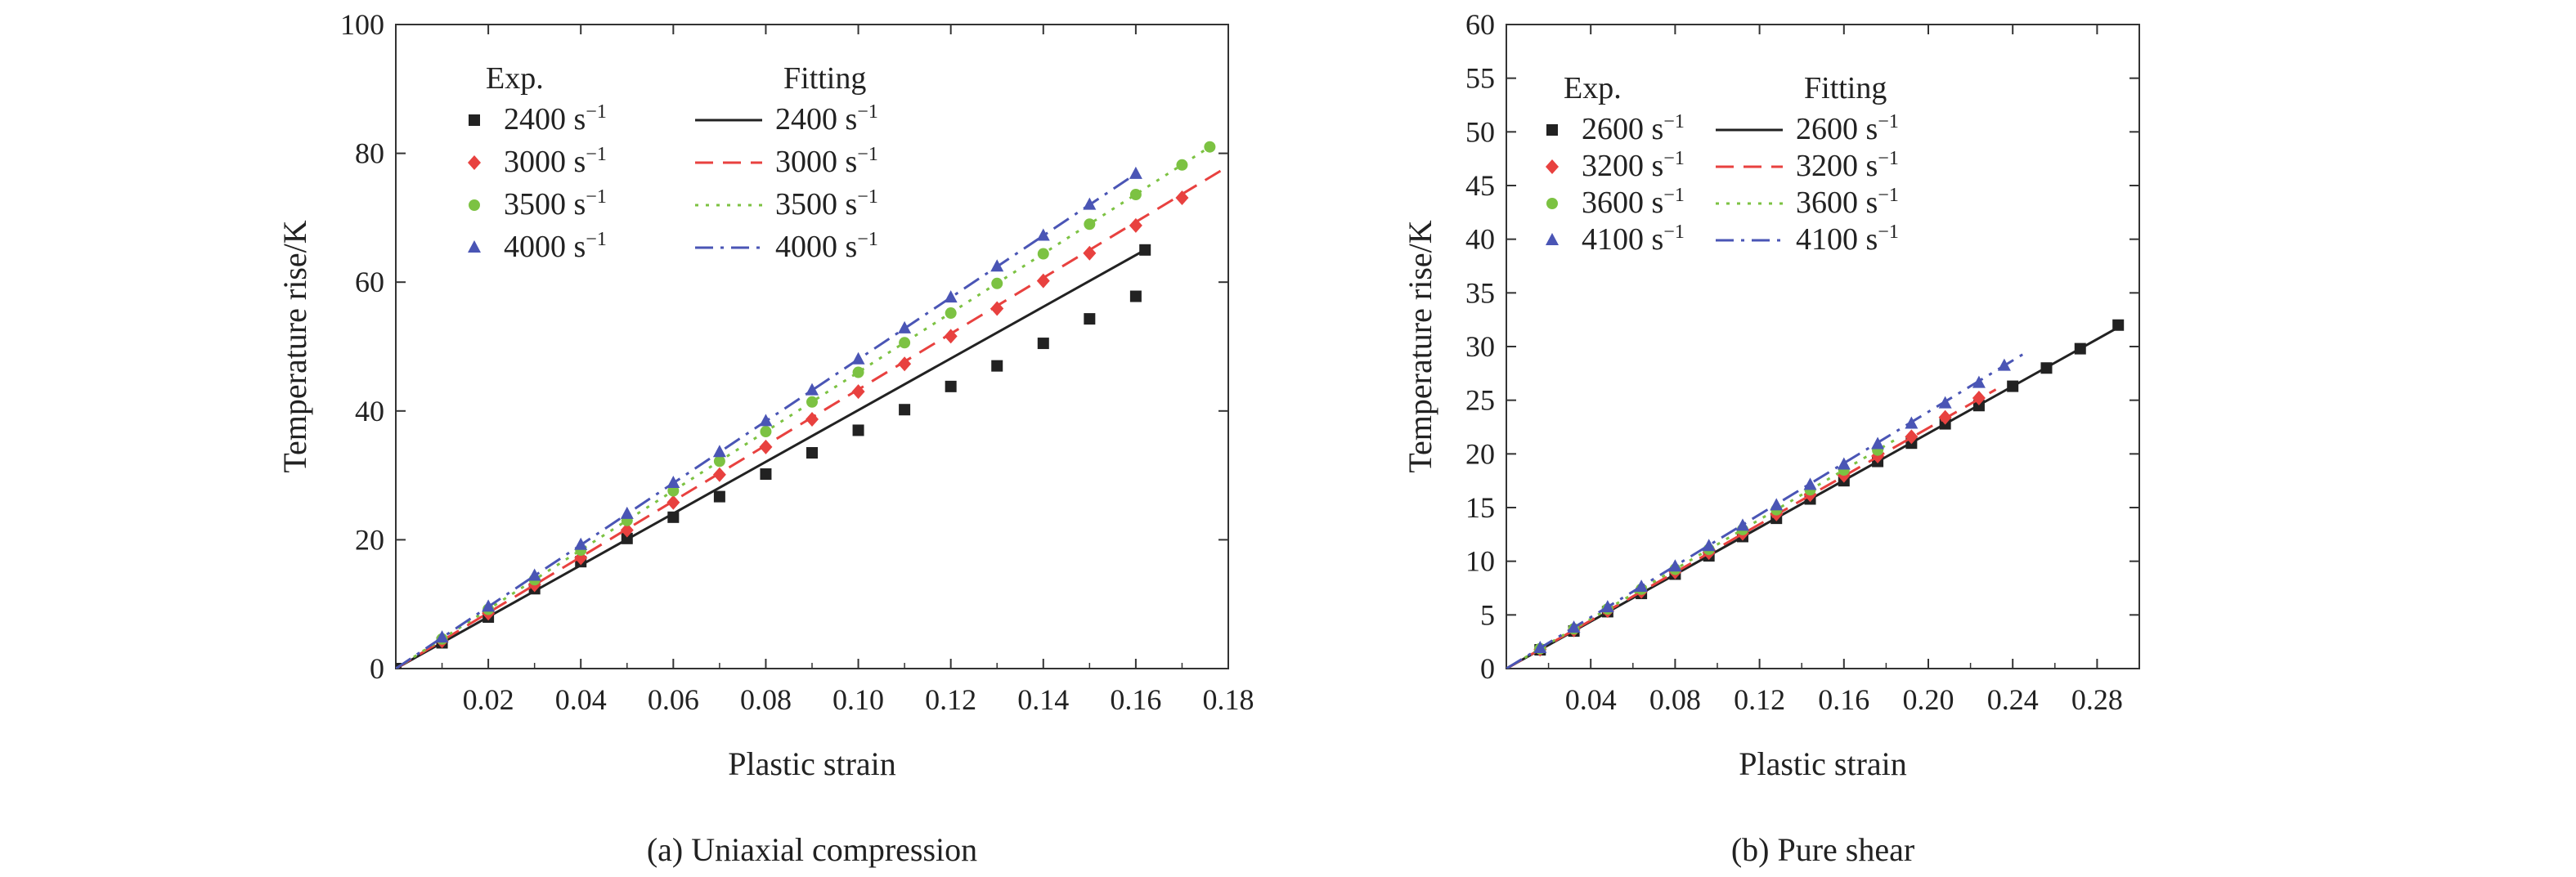  I want to click on legend-fit-label: 3500 s−1, so click(827, 203).